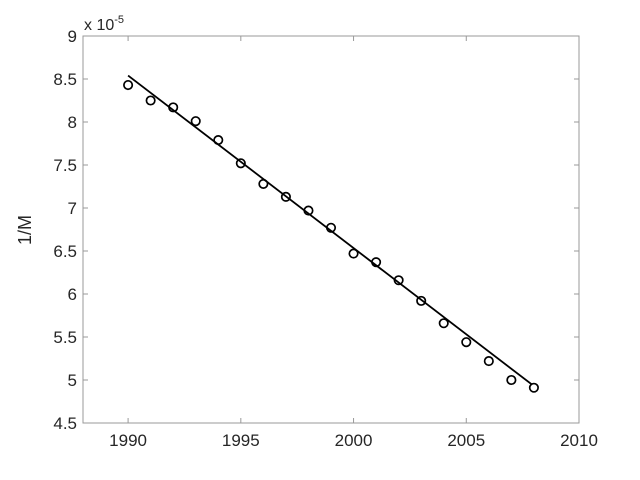  What do you see at coordinates (466, 440) in the screenshot?
I see `x-tick-label: 2005` at bounding box center [466, 440].